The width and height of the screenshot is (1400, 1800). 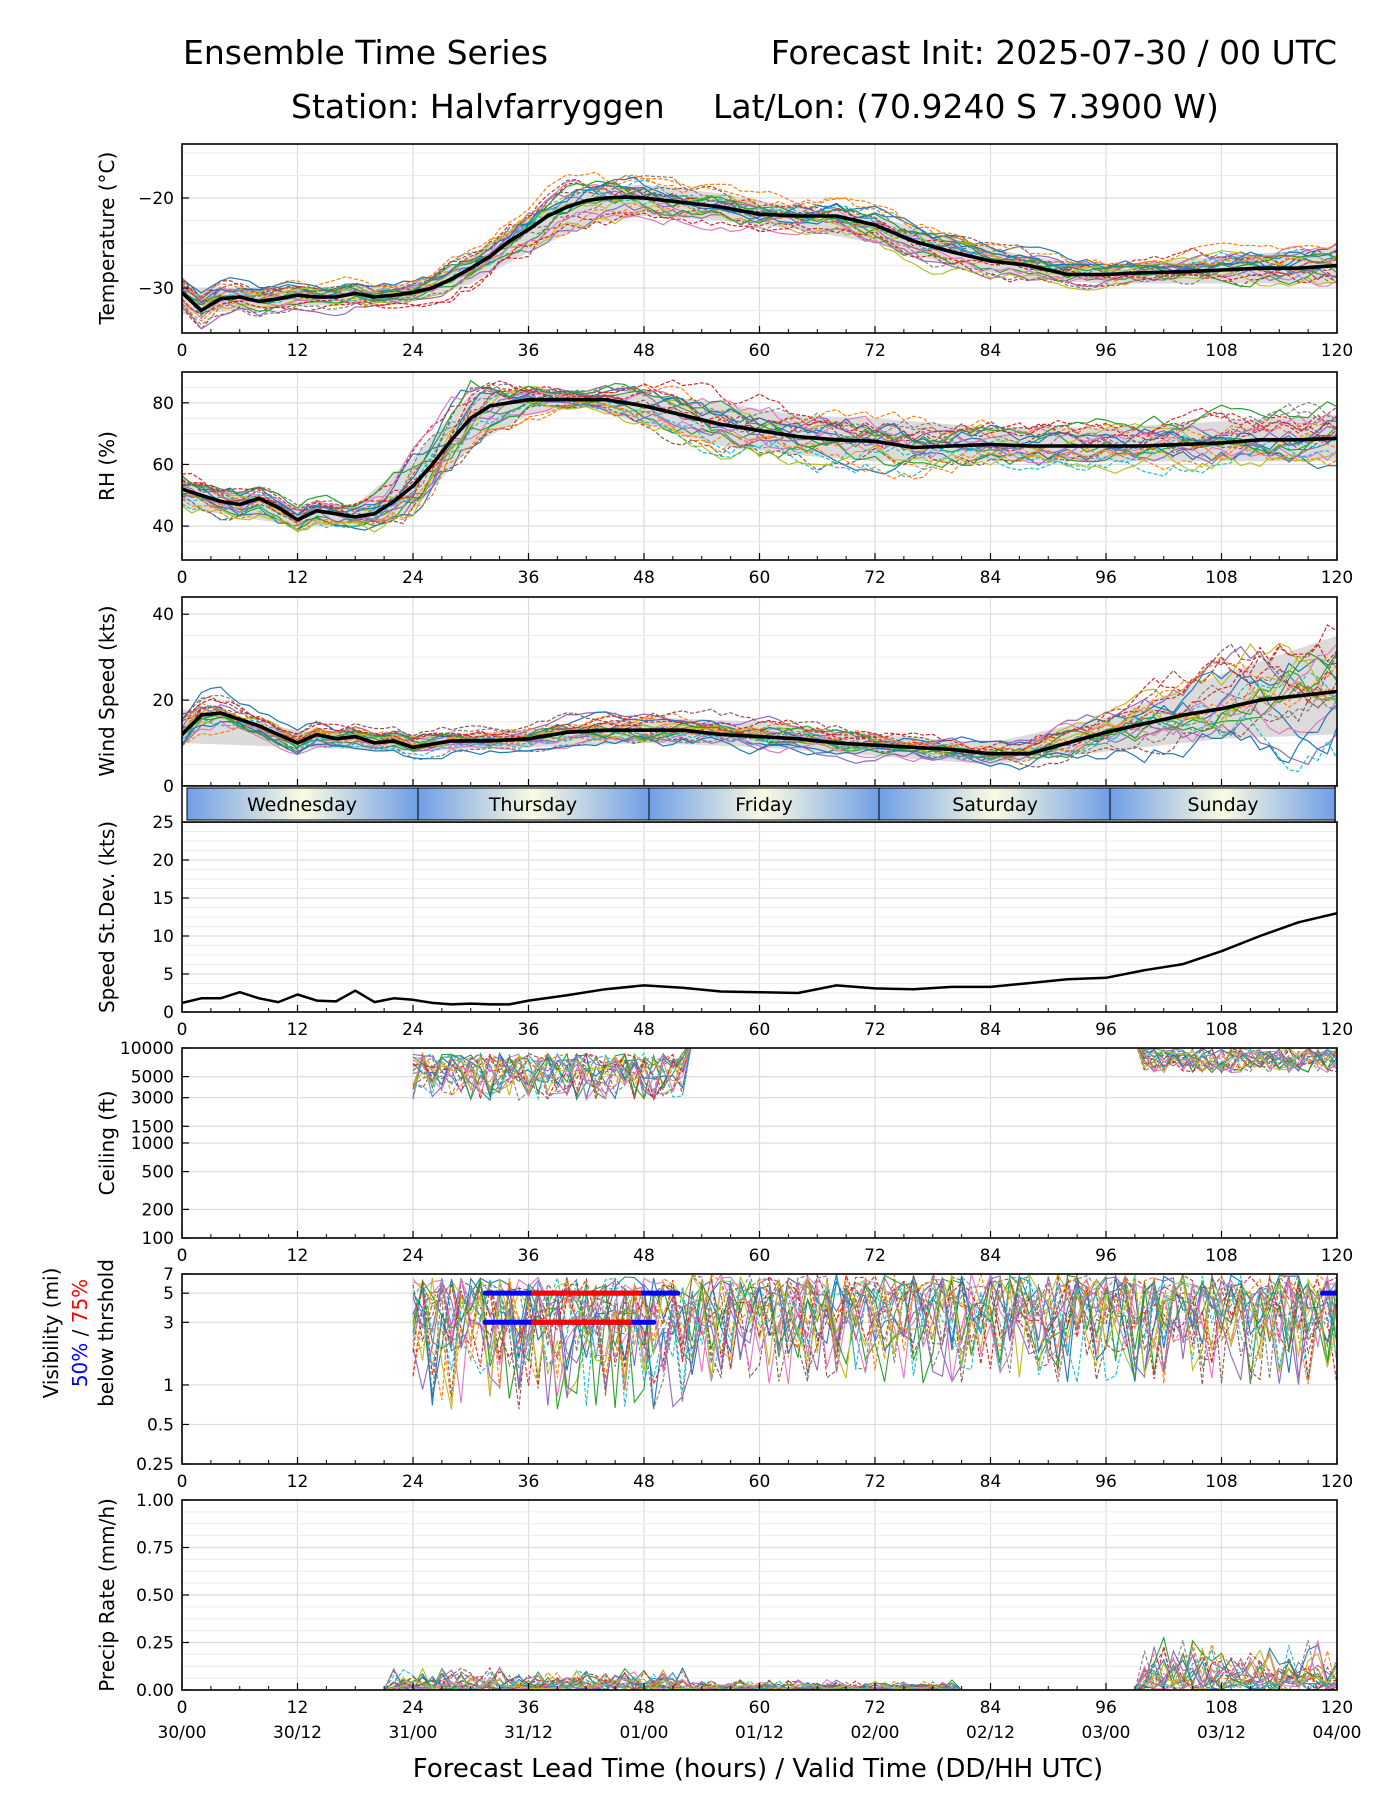 I want to click on y-tick-label: −20, so click(x=156, y=199).